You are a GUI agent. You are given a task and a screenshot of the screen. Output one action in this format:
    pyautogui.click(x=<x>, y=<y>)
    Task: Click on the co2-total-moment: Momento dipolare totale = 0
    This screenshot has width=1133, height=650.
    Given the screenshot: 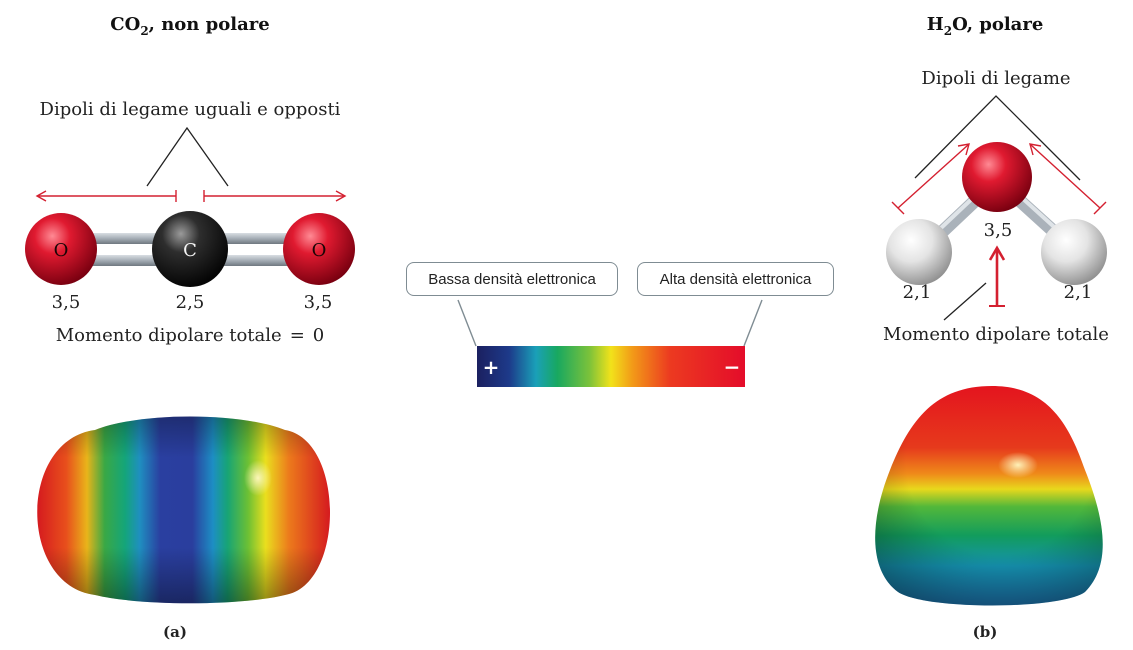 What is the action you would take?
    pyautogui.click(x=190, y=335)
    